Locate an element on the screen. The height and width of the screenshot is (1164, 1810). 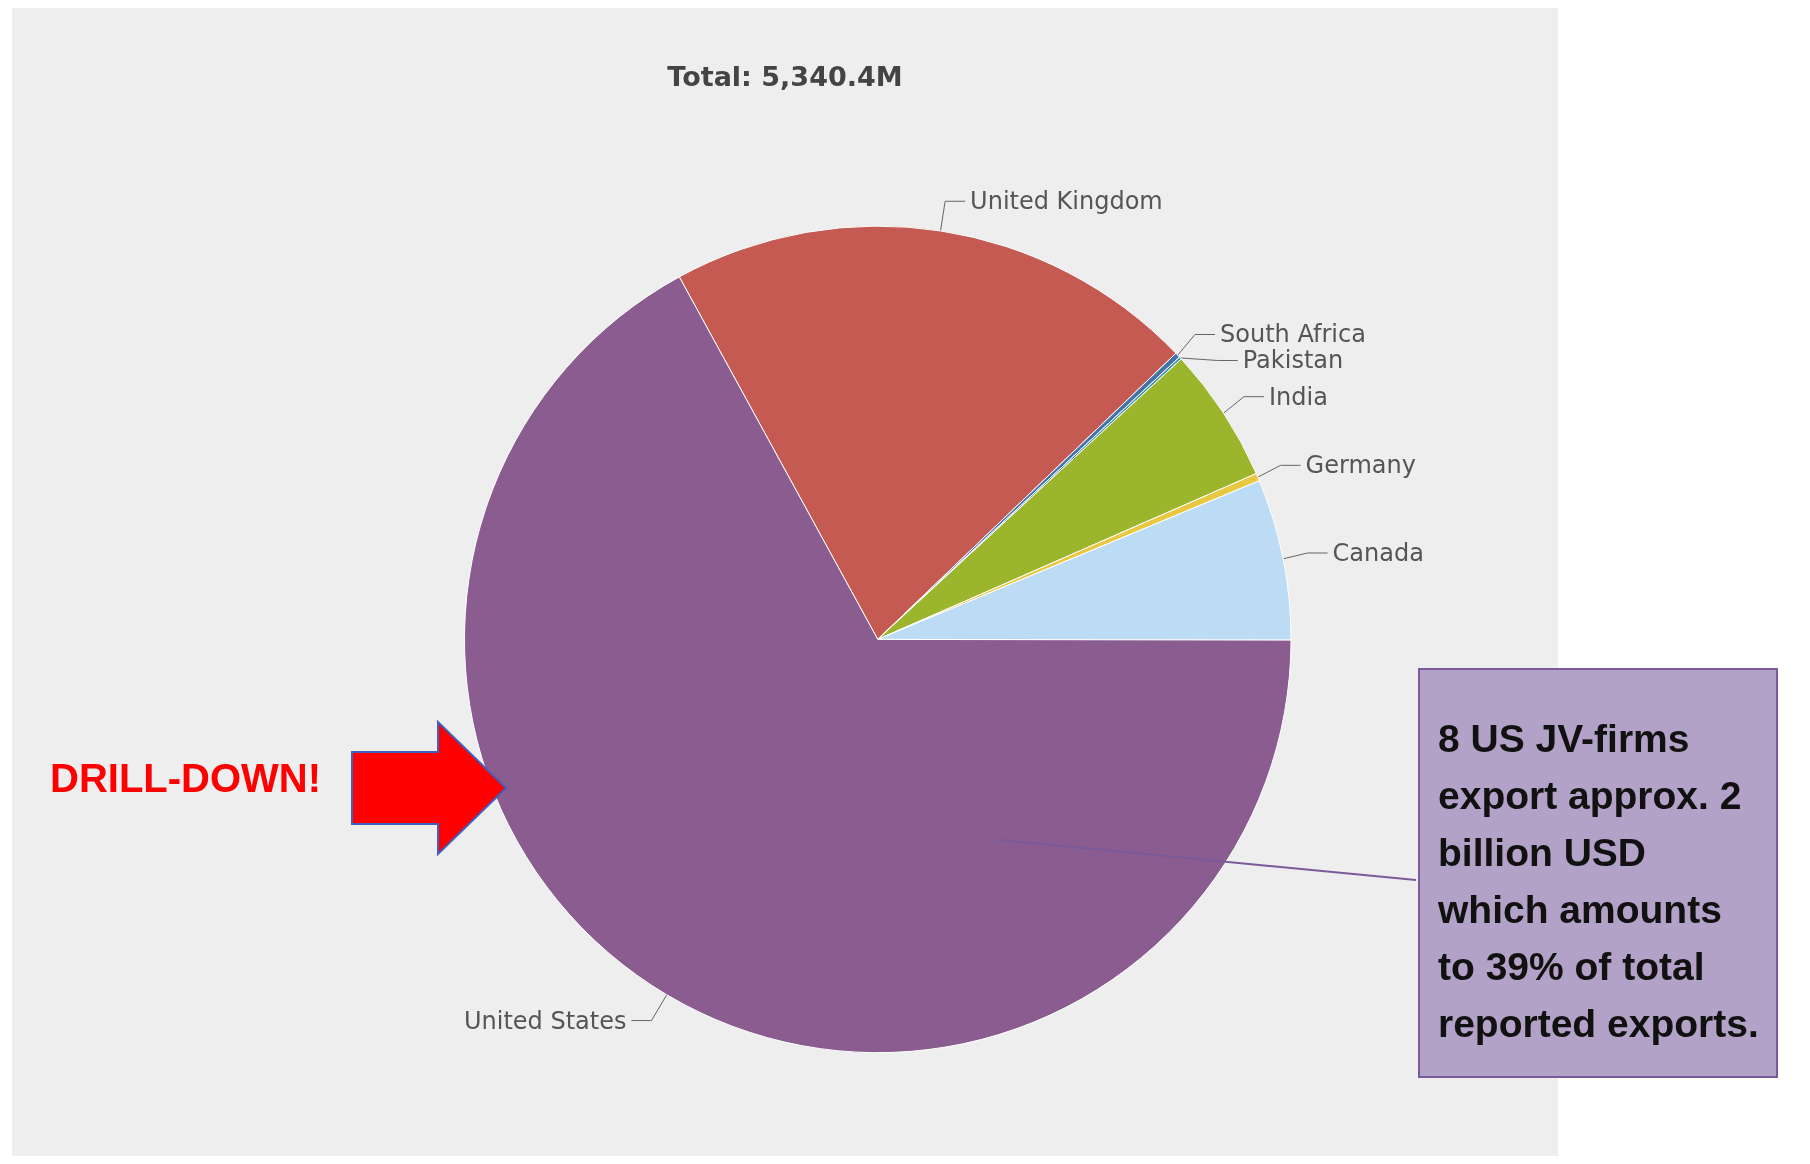
slice-label: United Kingdom is located at coordinates (1066, 201).